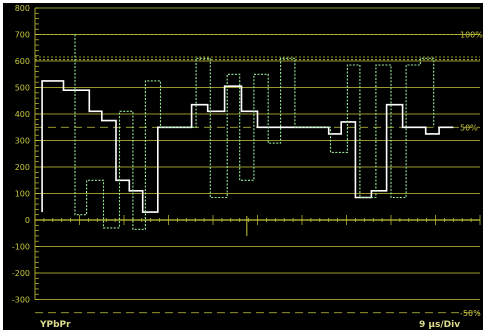  I want to click on scale-tick-label: 500, so click(22, 88).